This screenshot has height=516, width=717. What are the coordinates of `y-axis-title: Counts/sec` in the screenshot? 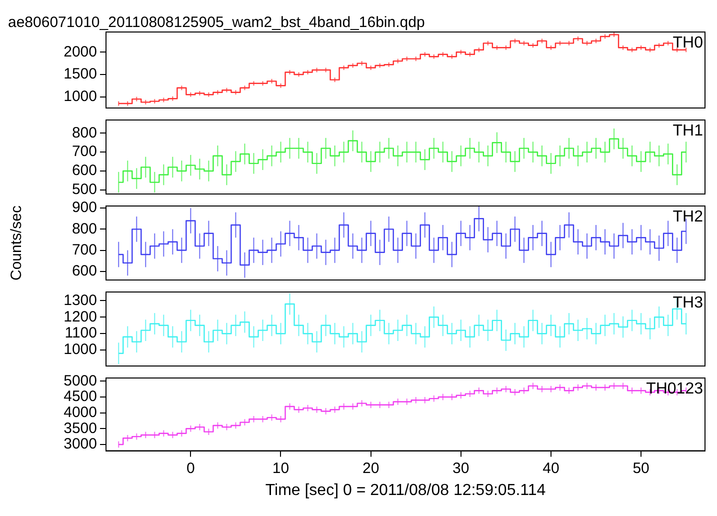 It's located at (17, 242).